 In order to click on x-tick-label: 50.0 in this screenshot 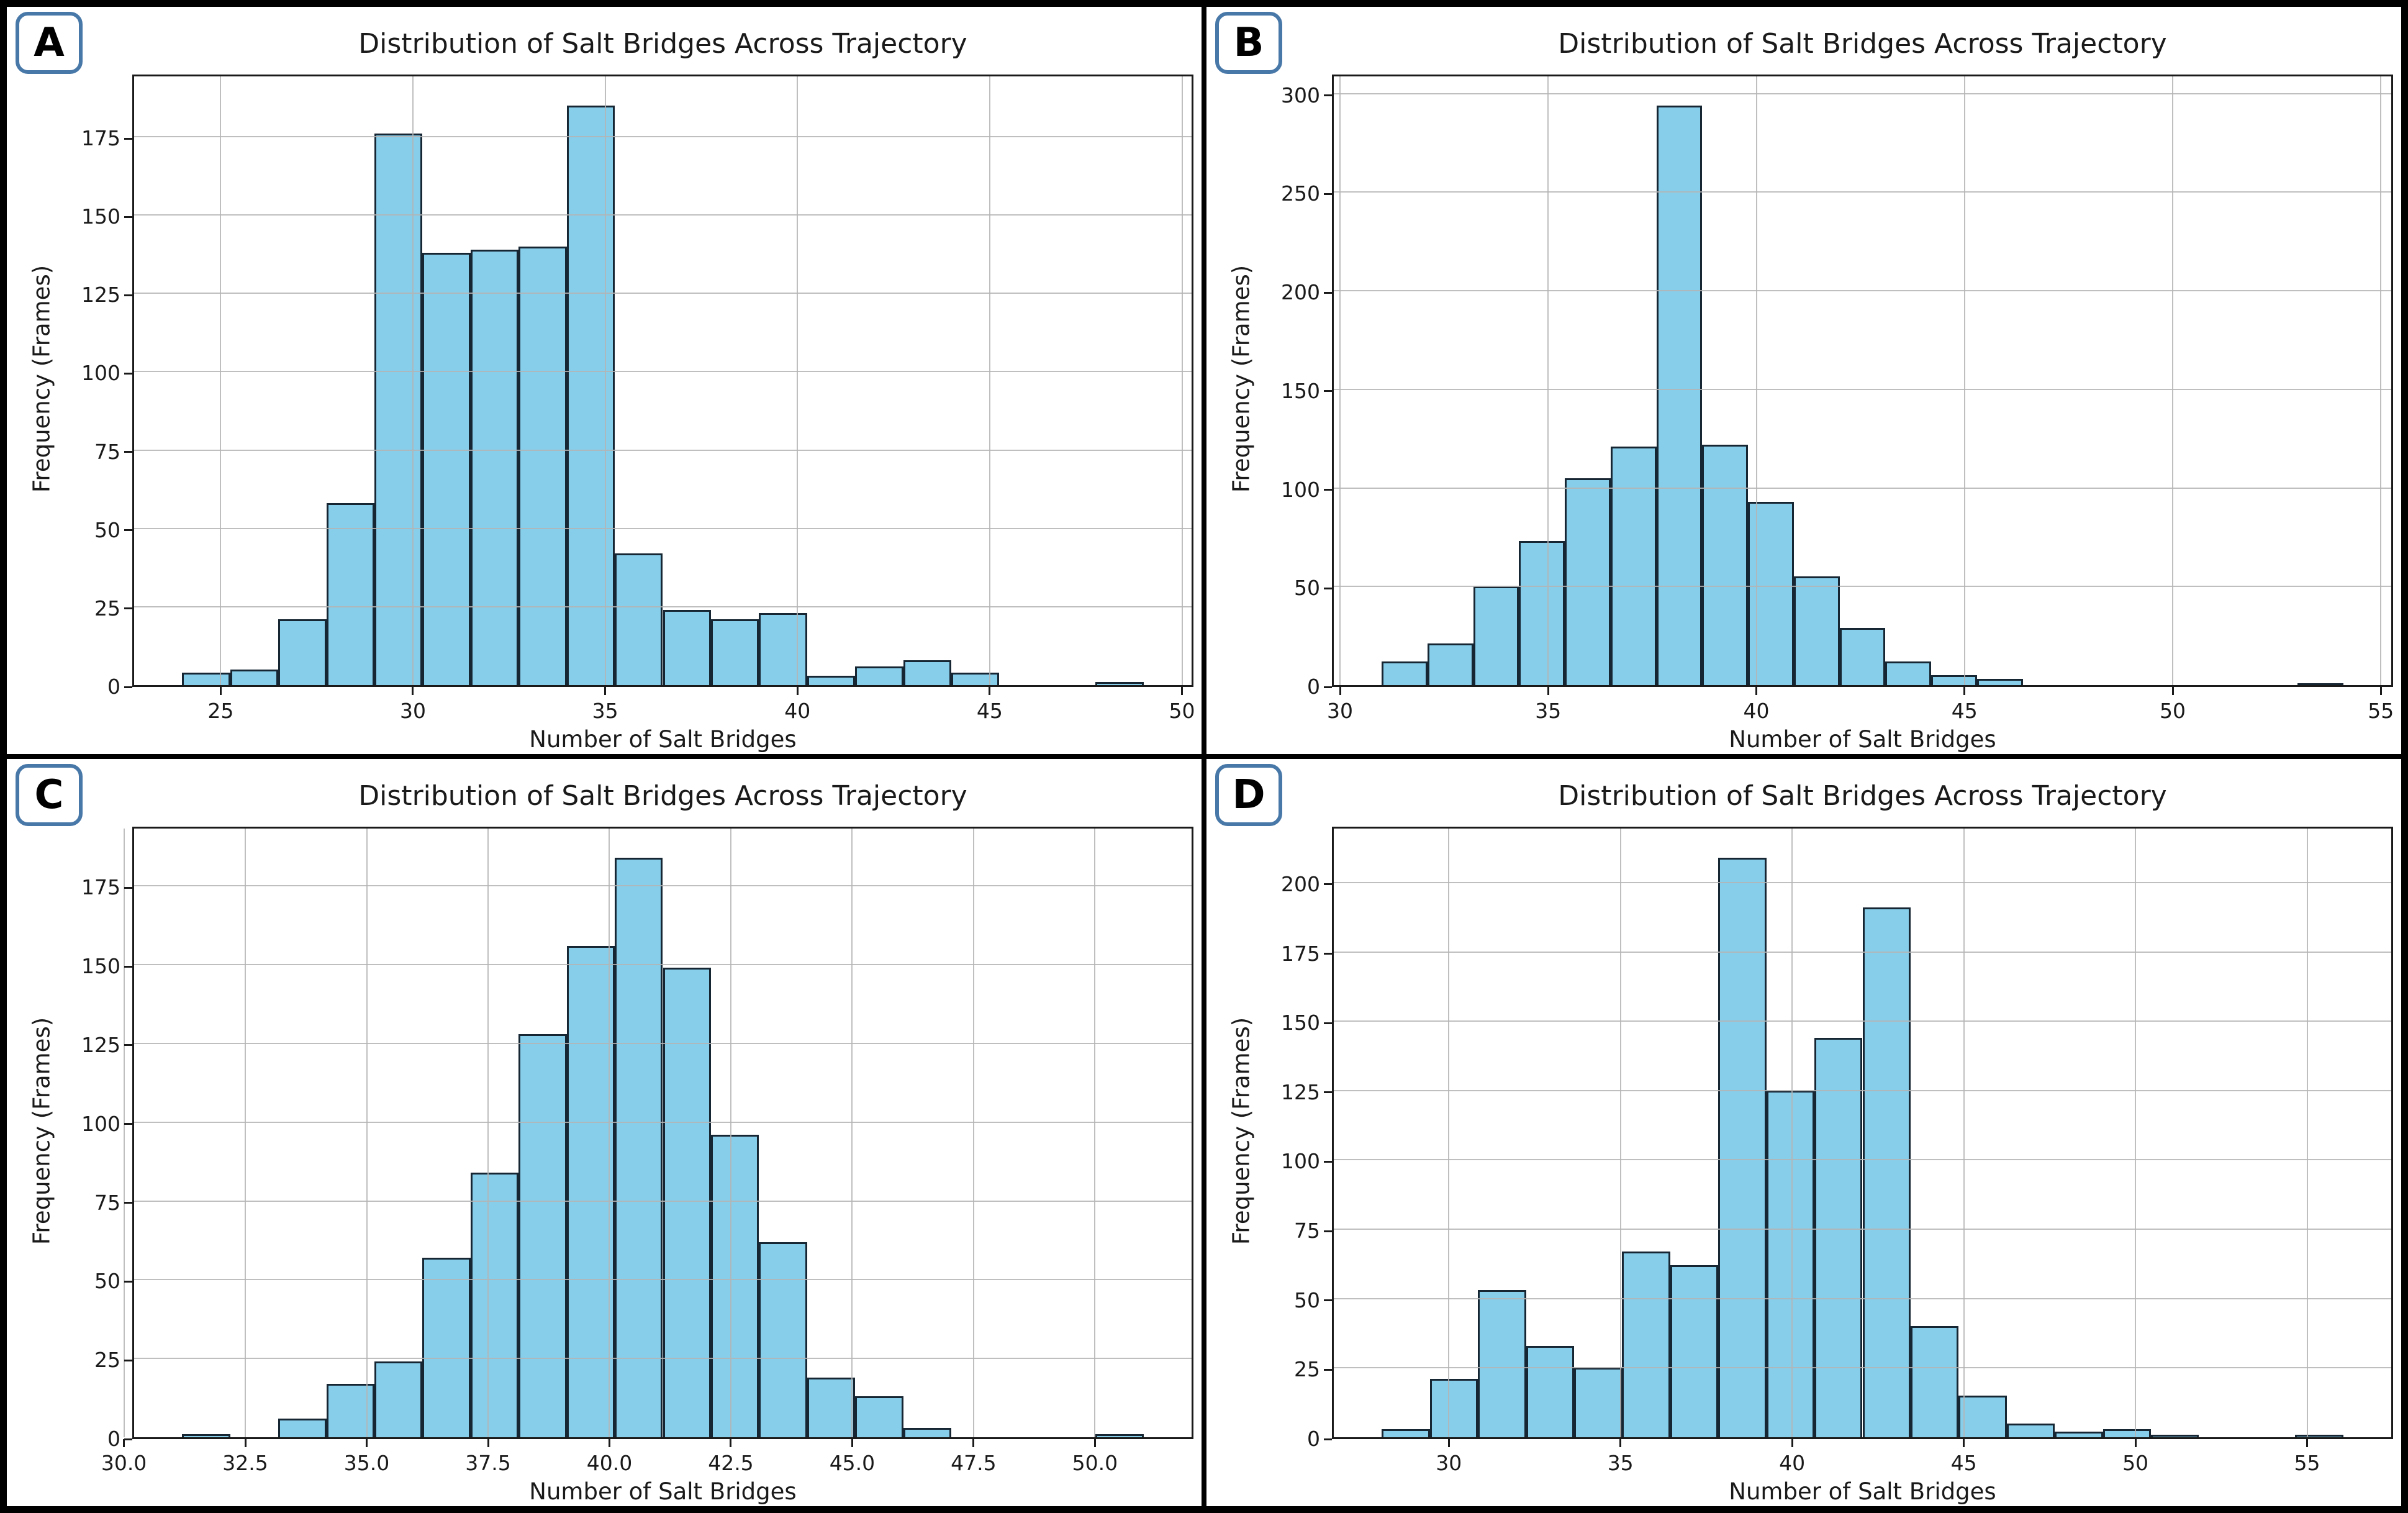, I will do `click(1095, 1463)`.